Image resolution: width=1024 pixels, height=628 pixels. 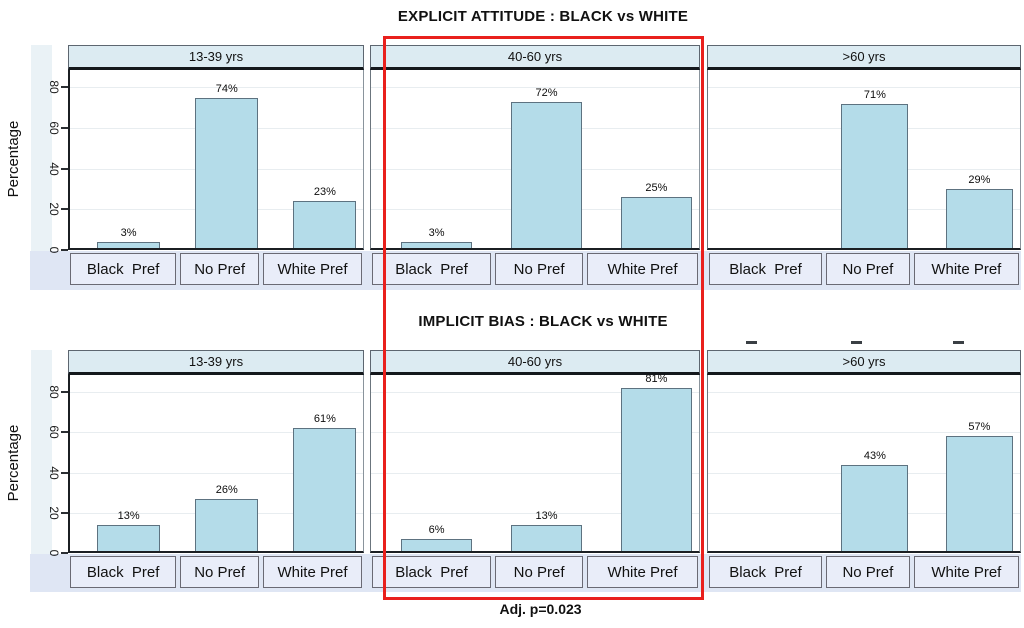 I want to click on bar-value-label: 29%, so click(x=979, y=180).